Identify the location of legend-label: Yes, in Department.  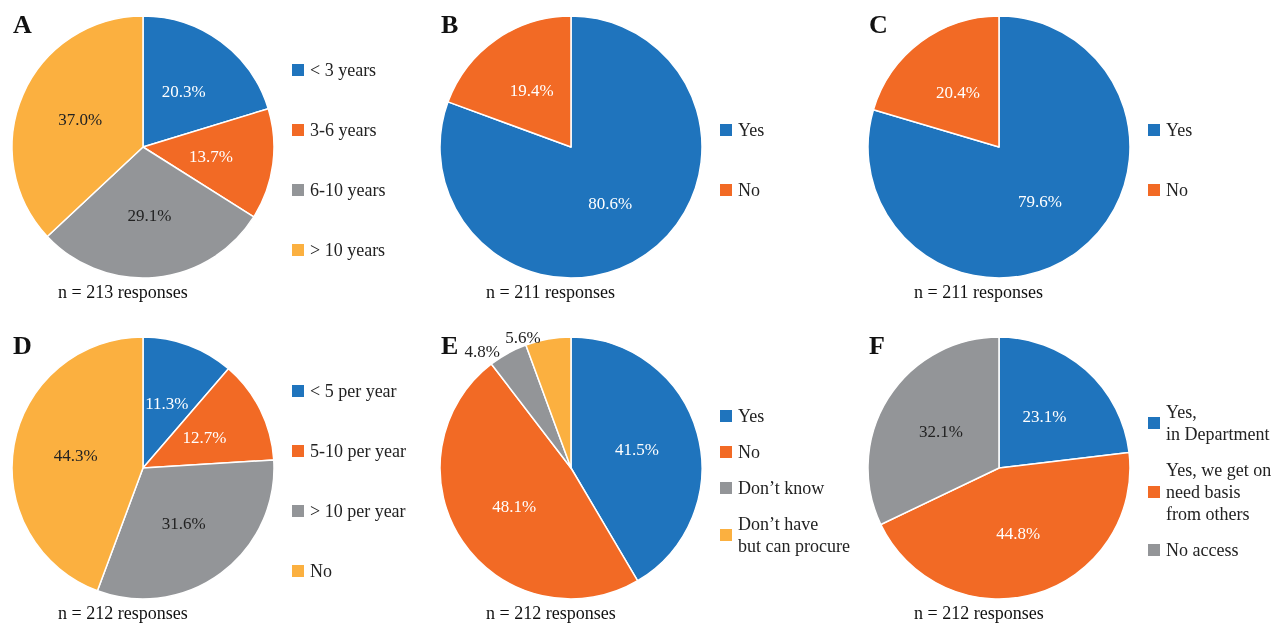
(1218, 423).